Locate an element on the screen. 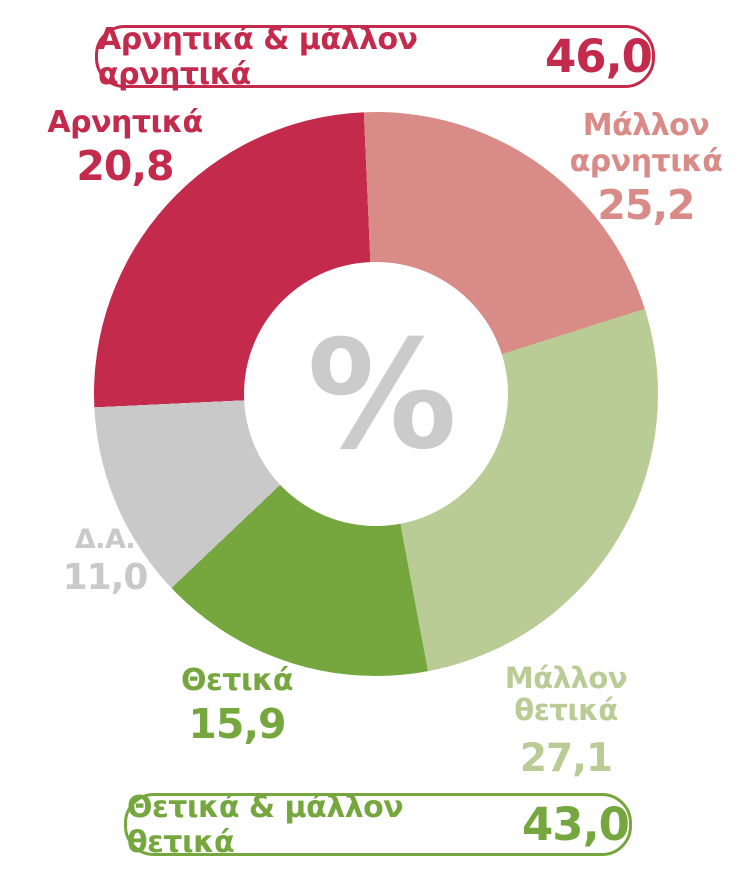  positive-total-label: Θετικά & μάλλον θετικά is located at coordinates (265, 824).